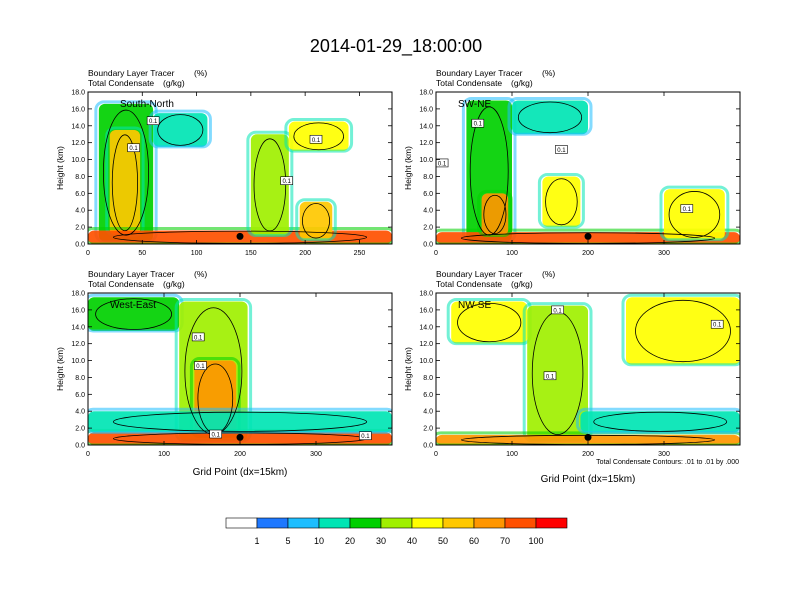  What do you see at coordinates (505, 541) in the screenshot?
I see `colorbar-label: 70` at bounding box center [505, 541].